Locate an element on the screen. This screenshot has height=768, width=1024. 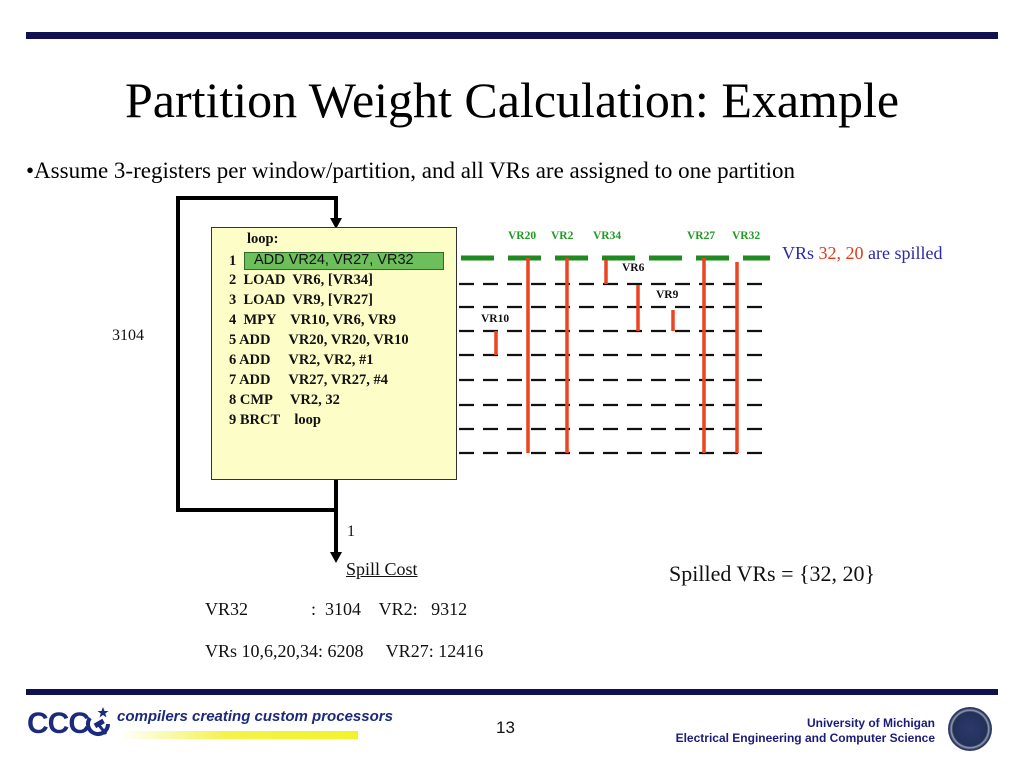
spill-note-values: 32, 20 is located at coordinates (841, 253).